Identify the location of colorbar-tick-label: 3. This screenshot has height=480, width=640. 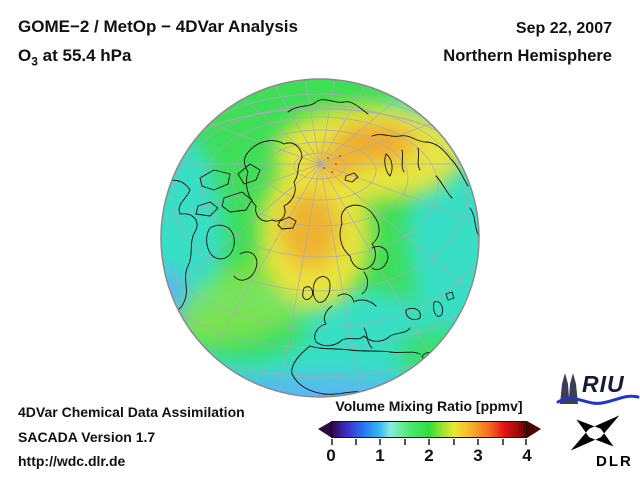
(478, 455).